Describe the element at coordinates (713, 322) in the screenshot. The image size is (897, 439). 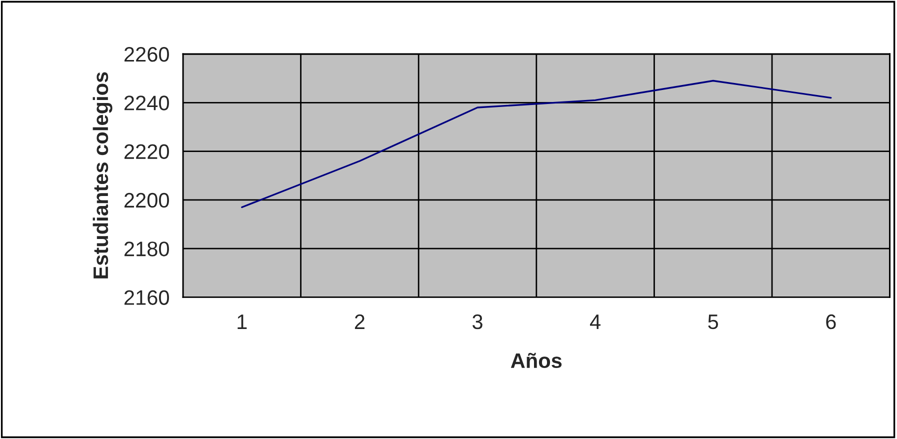
I see `x-tick-label: 5` at that location.